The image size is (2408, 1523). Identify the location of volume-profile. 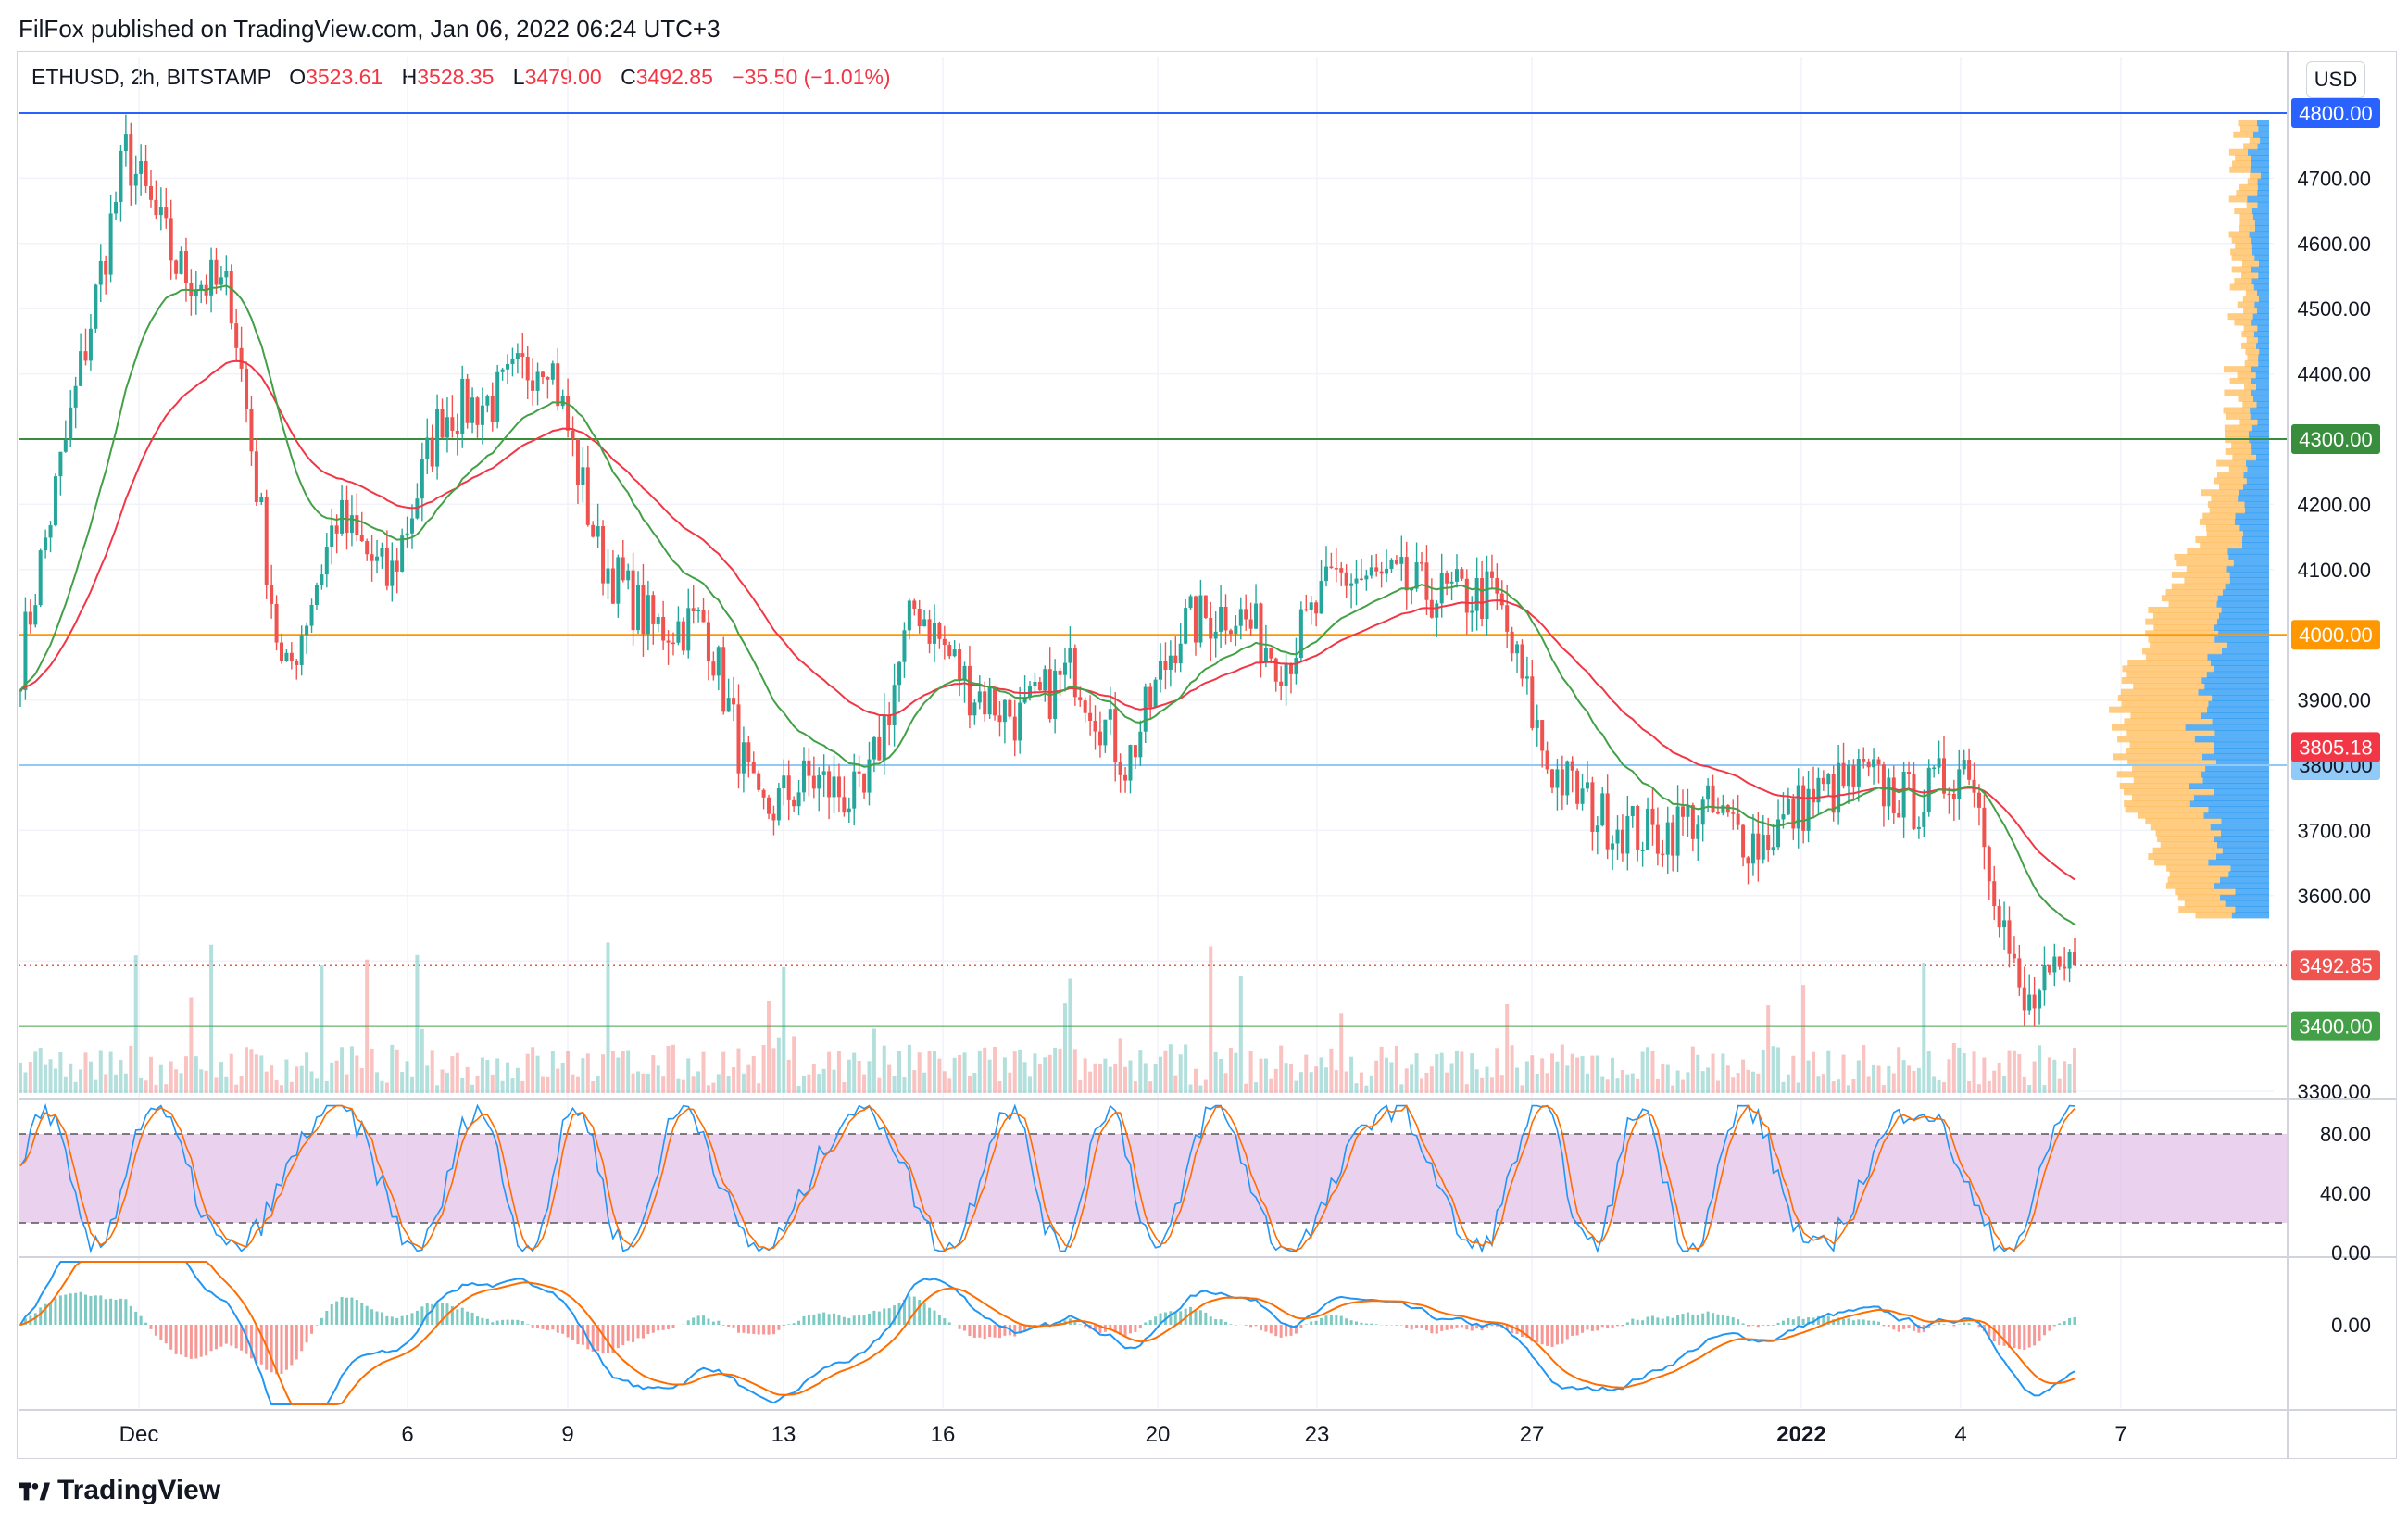
(2189, 519).